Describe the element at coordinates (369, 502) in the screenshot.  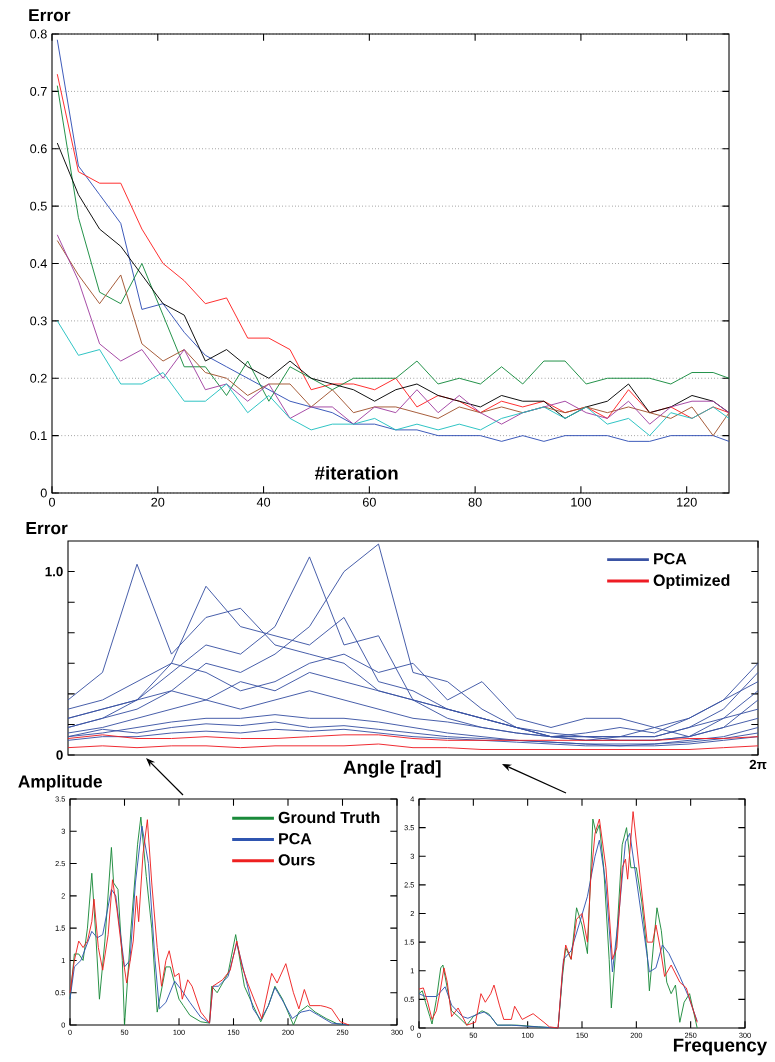
I see `x-tick-label: 60` at that location.